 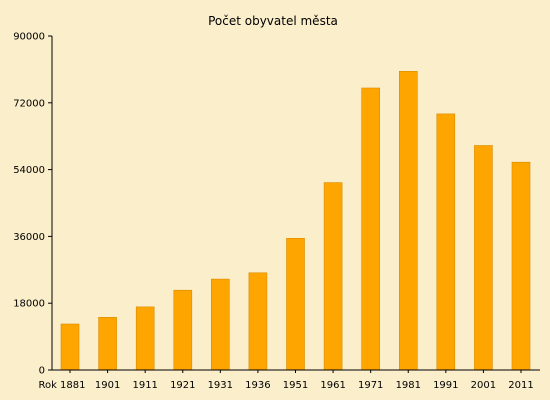 I want to click on x-tick-label: 1961, so click(x=332, y=385).